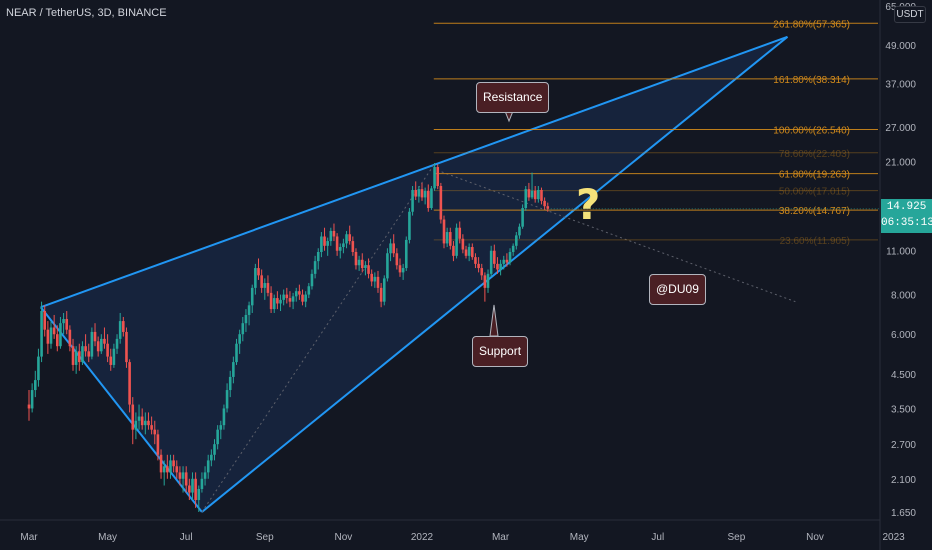  Describe the element at coordinates (121, 409) in the screenshot. I see `trendline-left` at that location.